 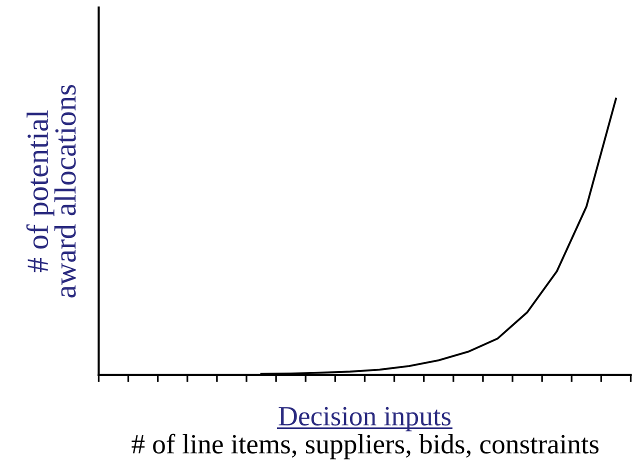 I want to click on y-axis-title: # of potential award allocations, so click(x=51, y=191).